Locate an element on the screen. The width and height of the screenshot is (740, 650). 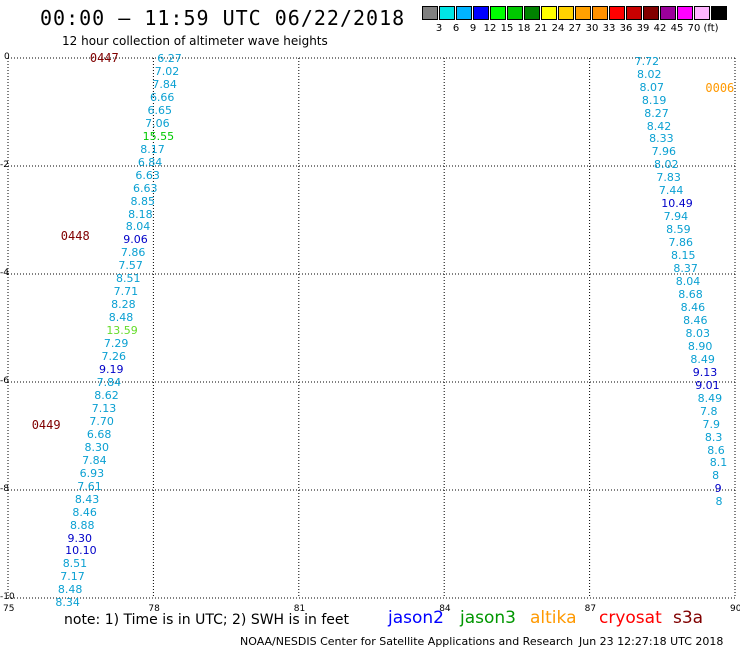
wave-height-value: 8.43 is located at coordinates (87, 499).